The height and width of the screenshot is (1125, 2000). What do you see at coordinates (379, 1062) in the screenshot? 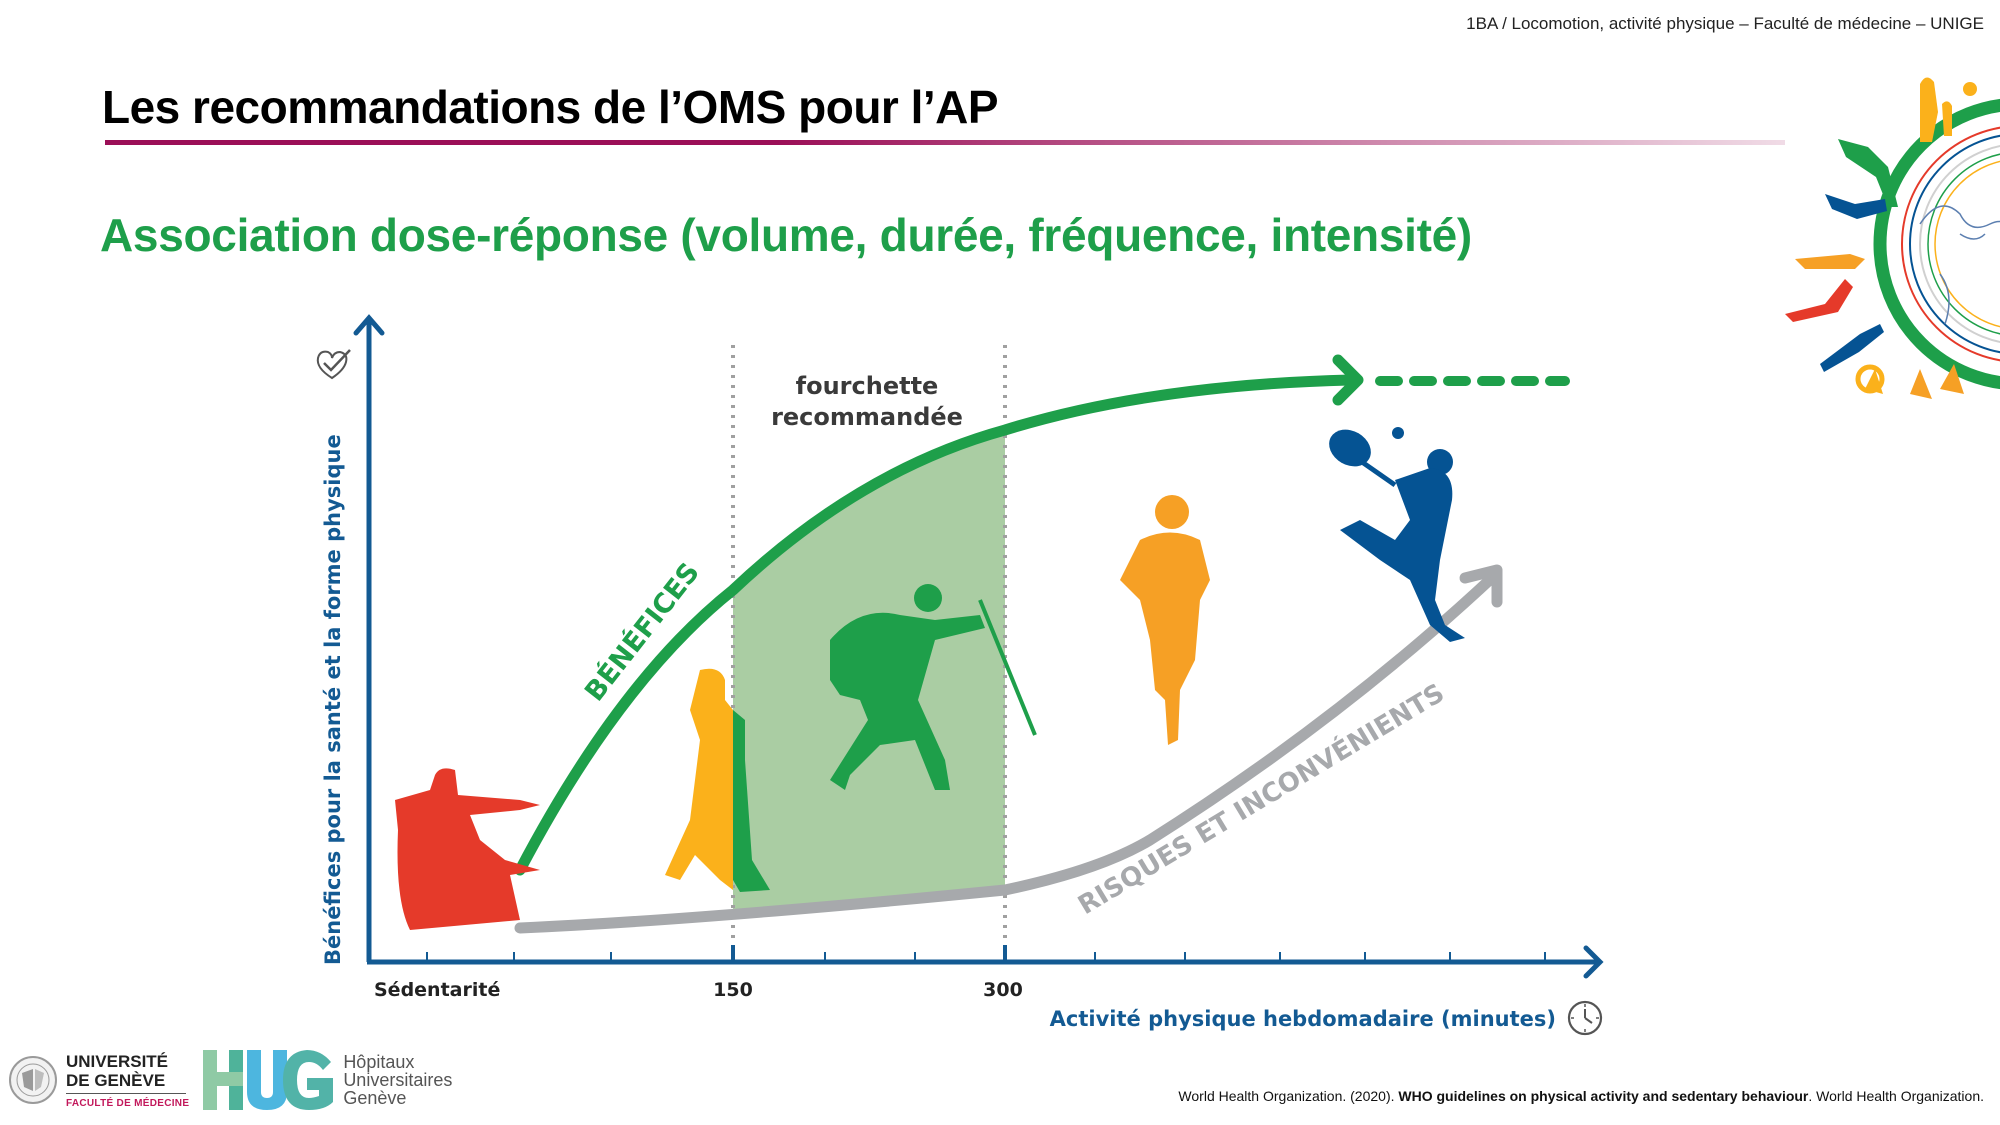
I see `hug-name-line1: Hôpitaux` at bounding box center [379, 1062].